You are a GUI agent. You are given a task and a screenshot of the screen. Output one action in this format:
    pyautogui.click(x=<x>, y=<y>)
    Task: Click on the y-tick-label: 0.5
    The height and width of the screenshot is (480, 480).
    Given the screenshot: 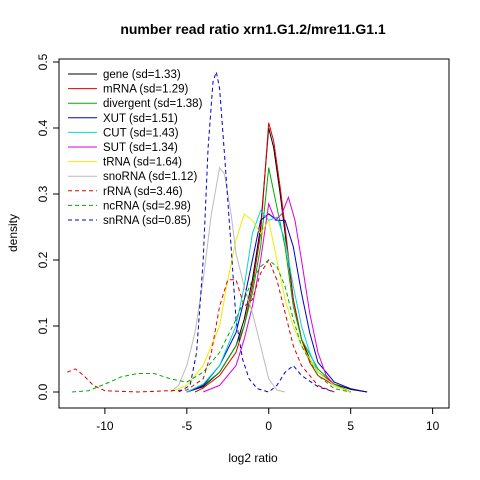 What is the action you would take?
    pyautogui.click(x=43, y=61)
    